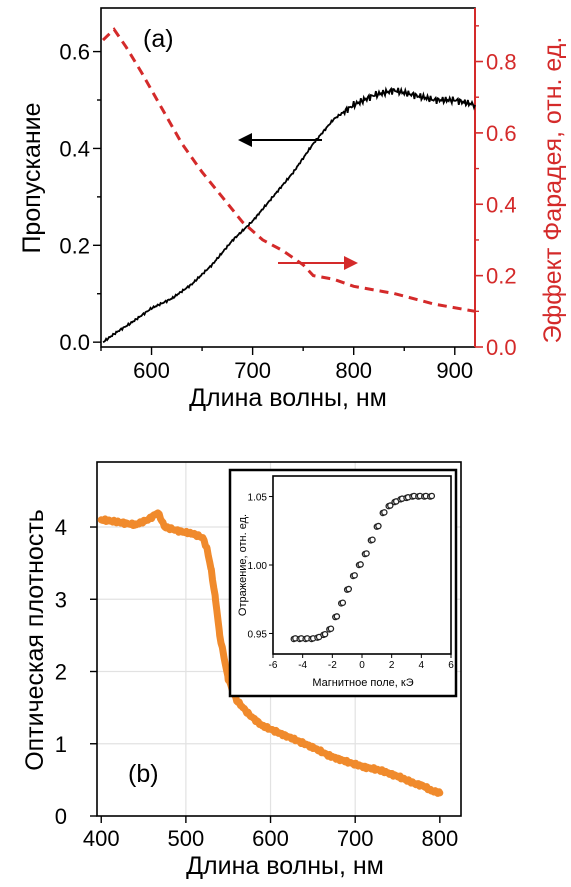 The image size is (571, 887). What do you see at coordinates (74, 52) in the screenshot?
I see `panel-a-left-tick-label: 0.6` at bounding box center [74, 52].